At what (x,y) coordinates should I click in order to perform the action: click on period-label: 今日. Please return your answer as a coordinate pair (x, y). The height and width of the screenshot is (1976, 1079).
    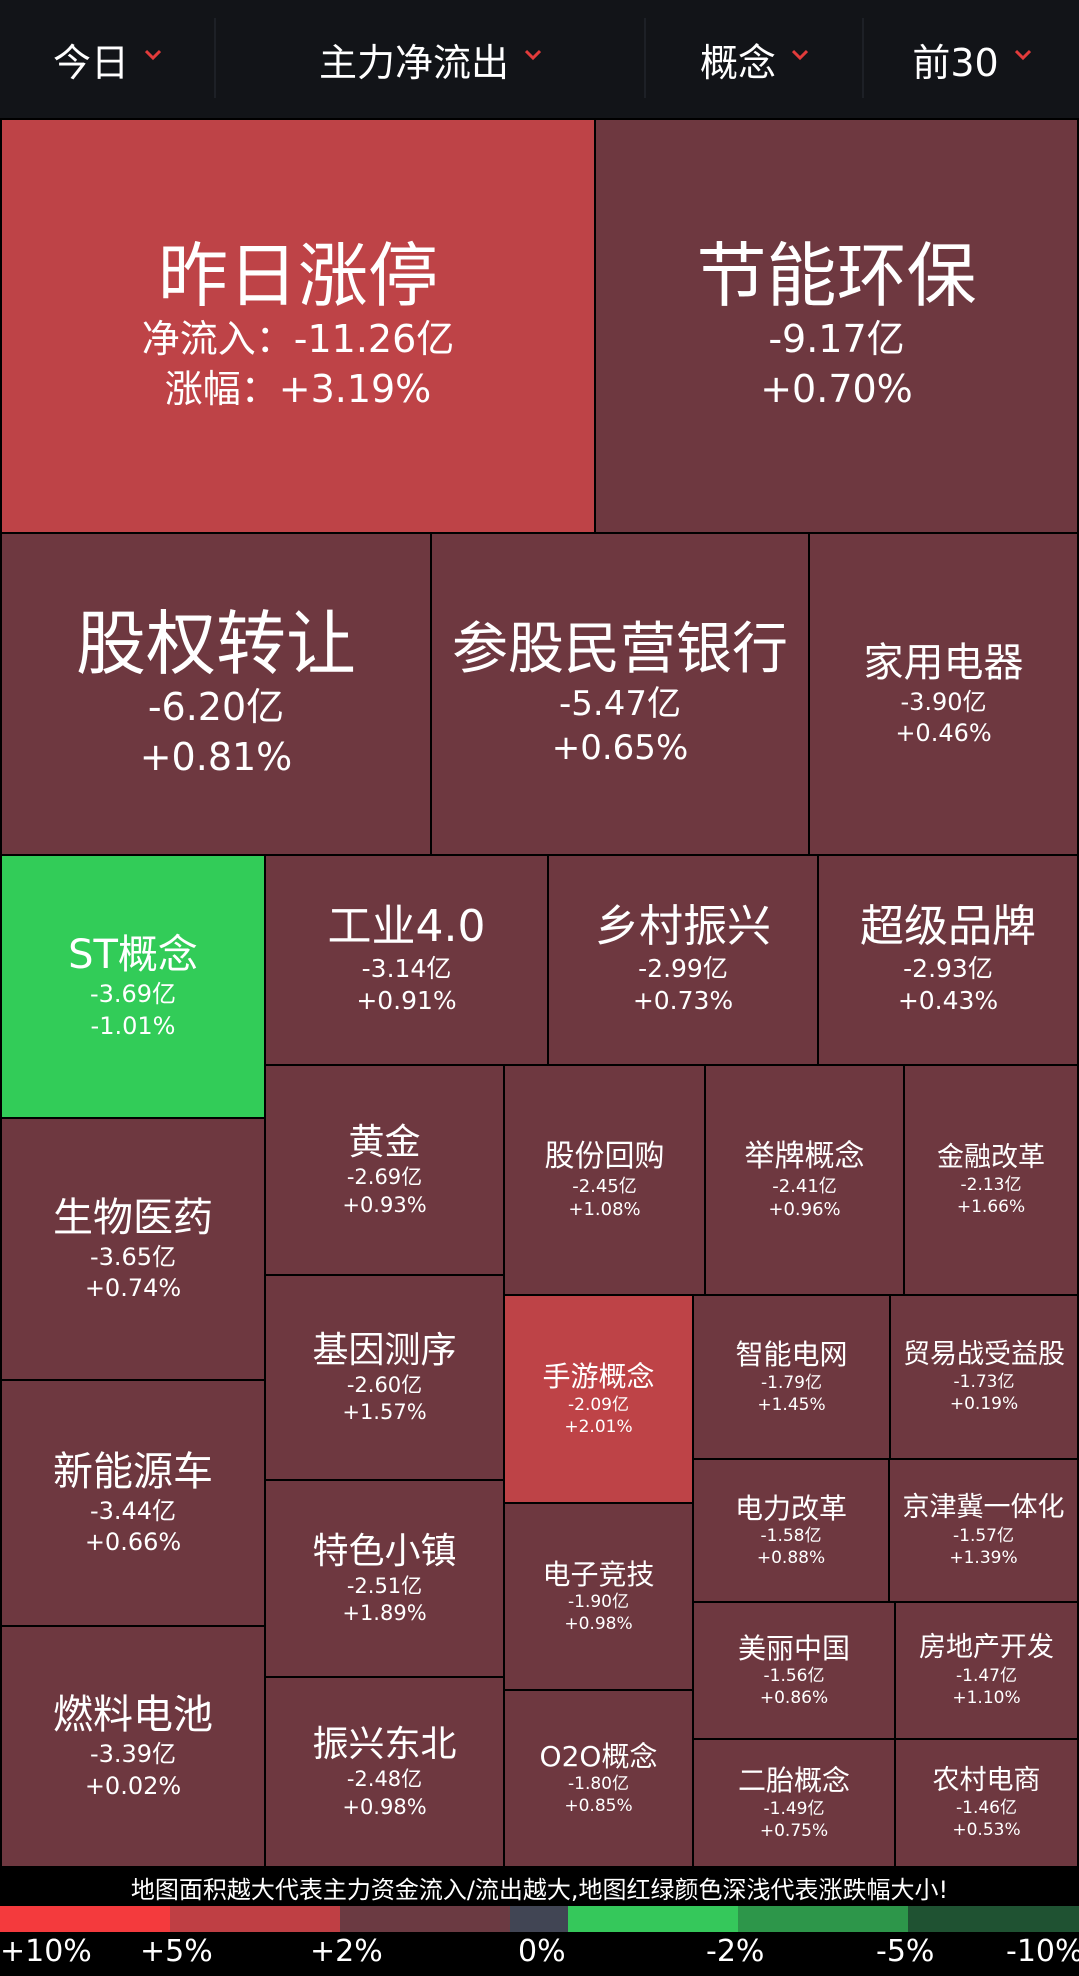
    Looking at the image, I should click on (90, 62).